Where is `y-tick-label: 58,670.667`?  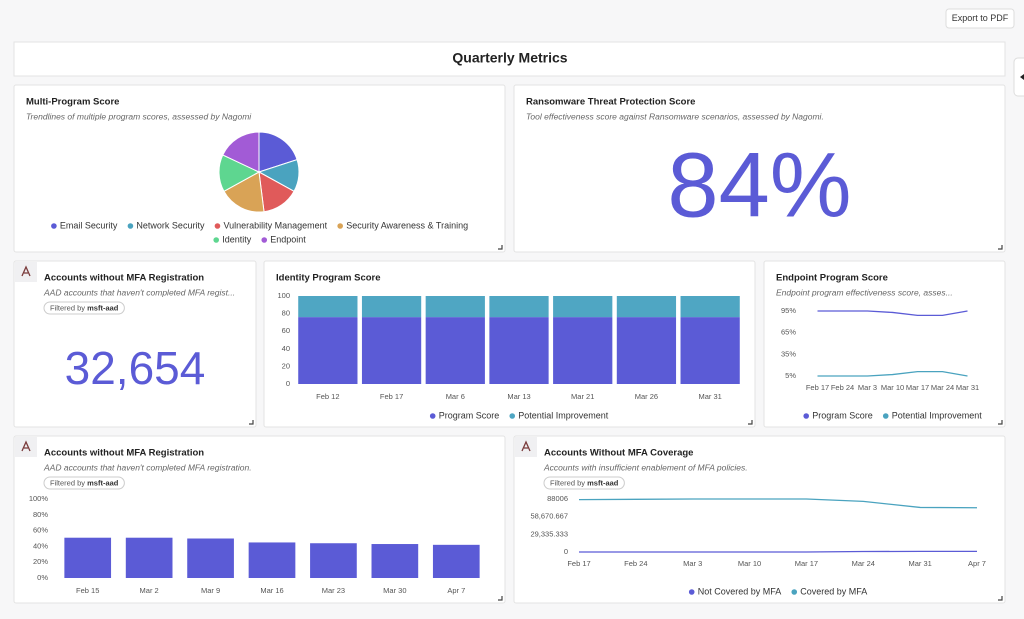 y-tick-label: 58,670.667 is located at coordinates (549, 516).